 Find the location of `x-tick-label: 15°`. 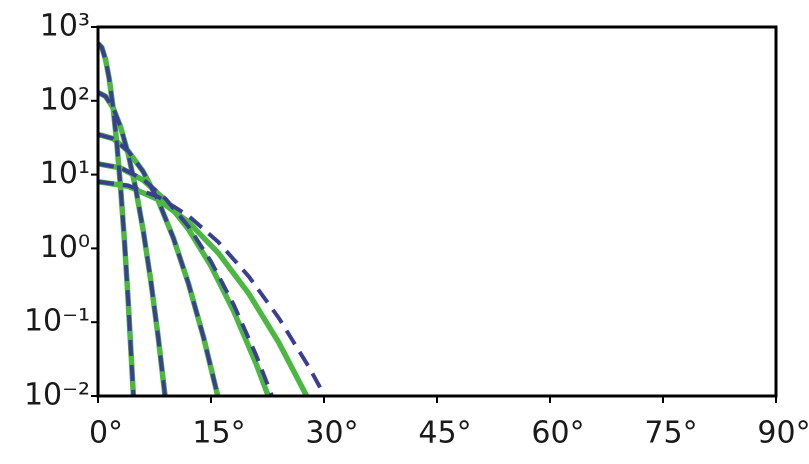

x-tick-label: 15° is located at coordinates (218, 433).